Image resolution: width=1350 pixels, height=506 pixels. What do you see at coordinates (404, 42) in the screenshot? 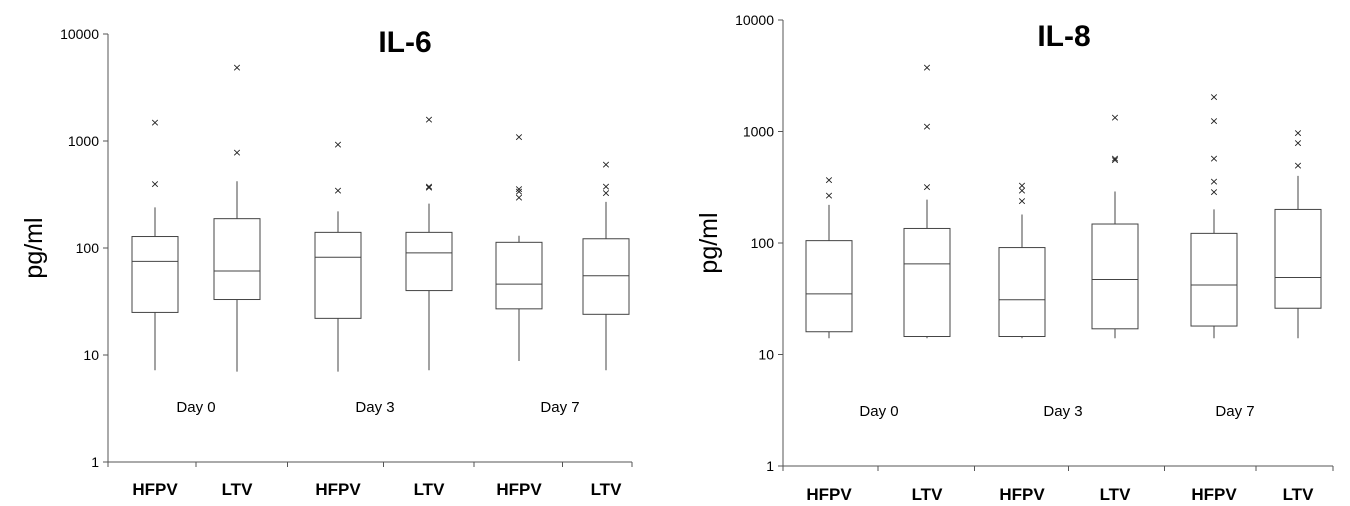
I see `chart-title: IL-6` at bounding box center [404, 42].